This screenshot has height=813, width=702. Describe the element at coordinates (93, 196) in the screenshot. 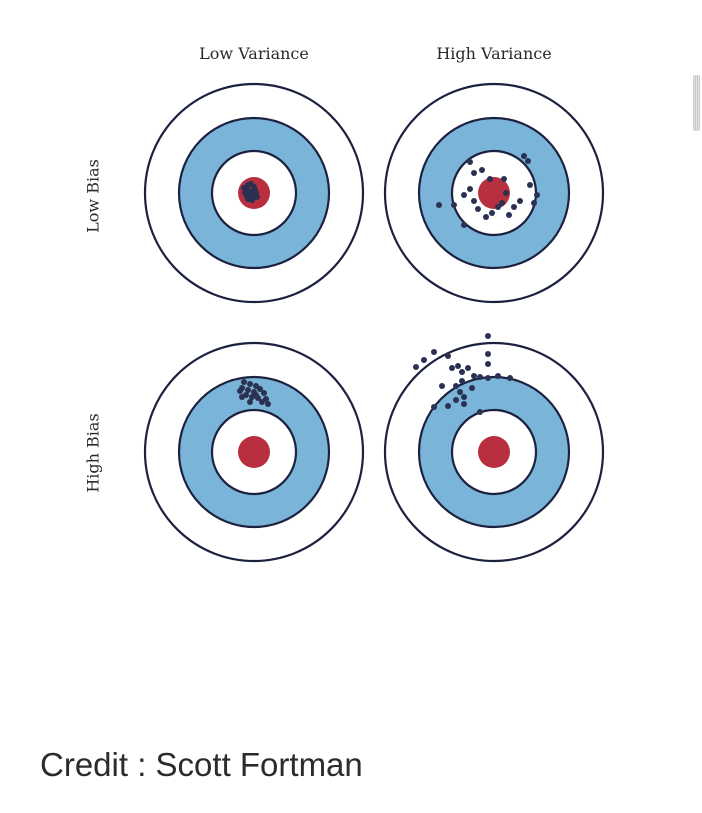

I see `row-label-low-bias: Low Bias` at that location.